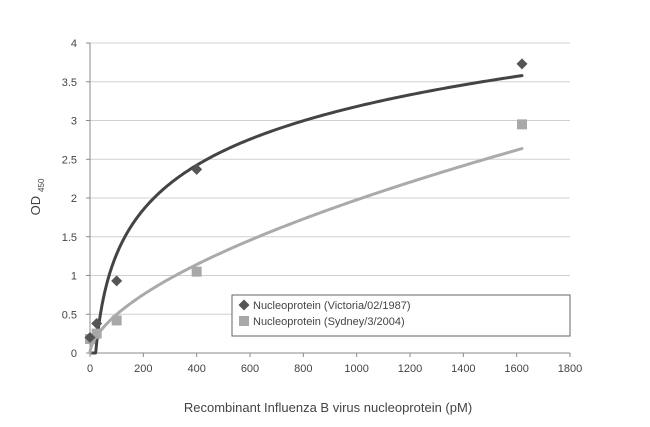 Image resolution: width=650 pixels, height=427 pixels. Describe the element at coordinates (463, 369) in the screenshot. I see `x-tick-label: 1400` at that location.